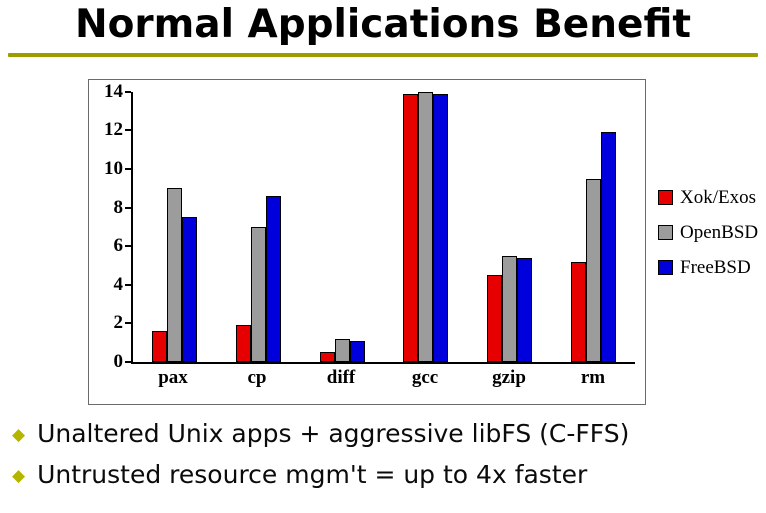  I want to click on title-underline, so click(383, 54).